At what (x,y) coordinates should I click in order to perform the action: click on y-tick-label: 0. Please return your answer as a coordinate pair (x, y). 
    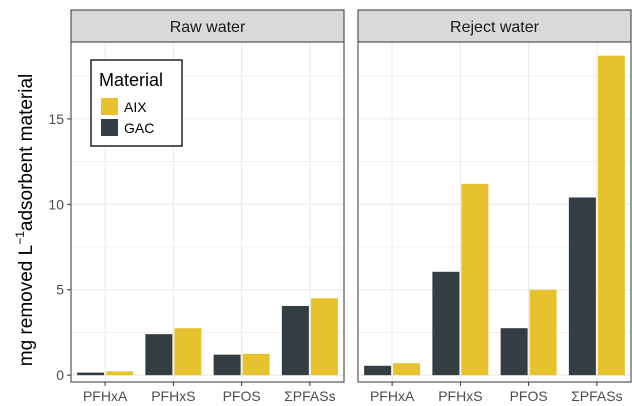
    Looking at the image, I should click on (60, 375).